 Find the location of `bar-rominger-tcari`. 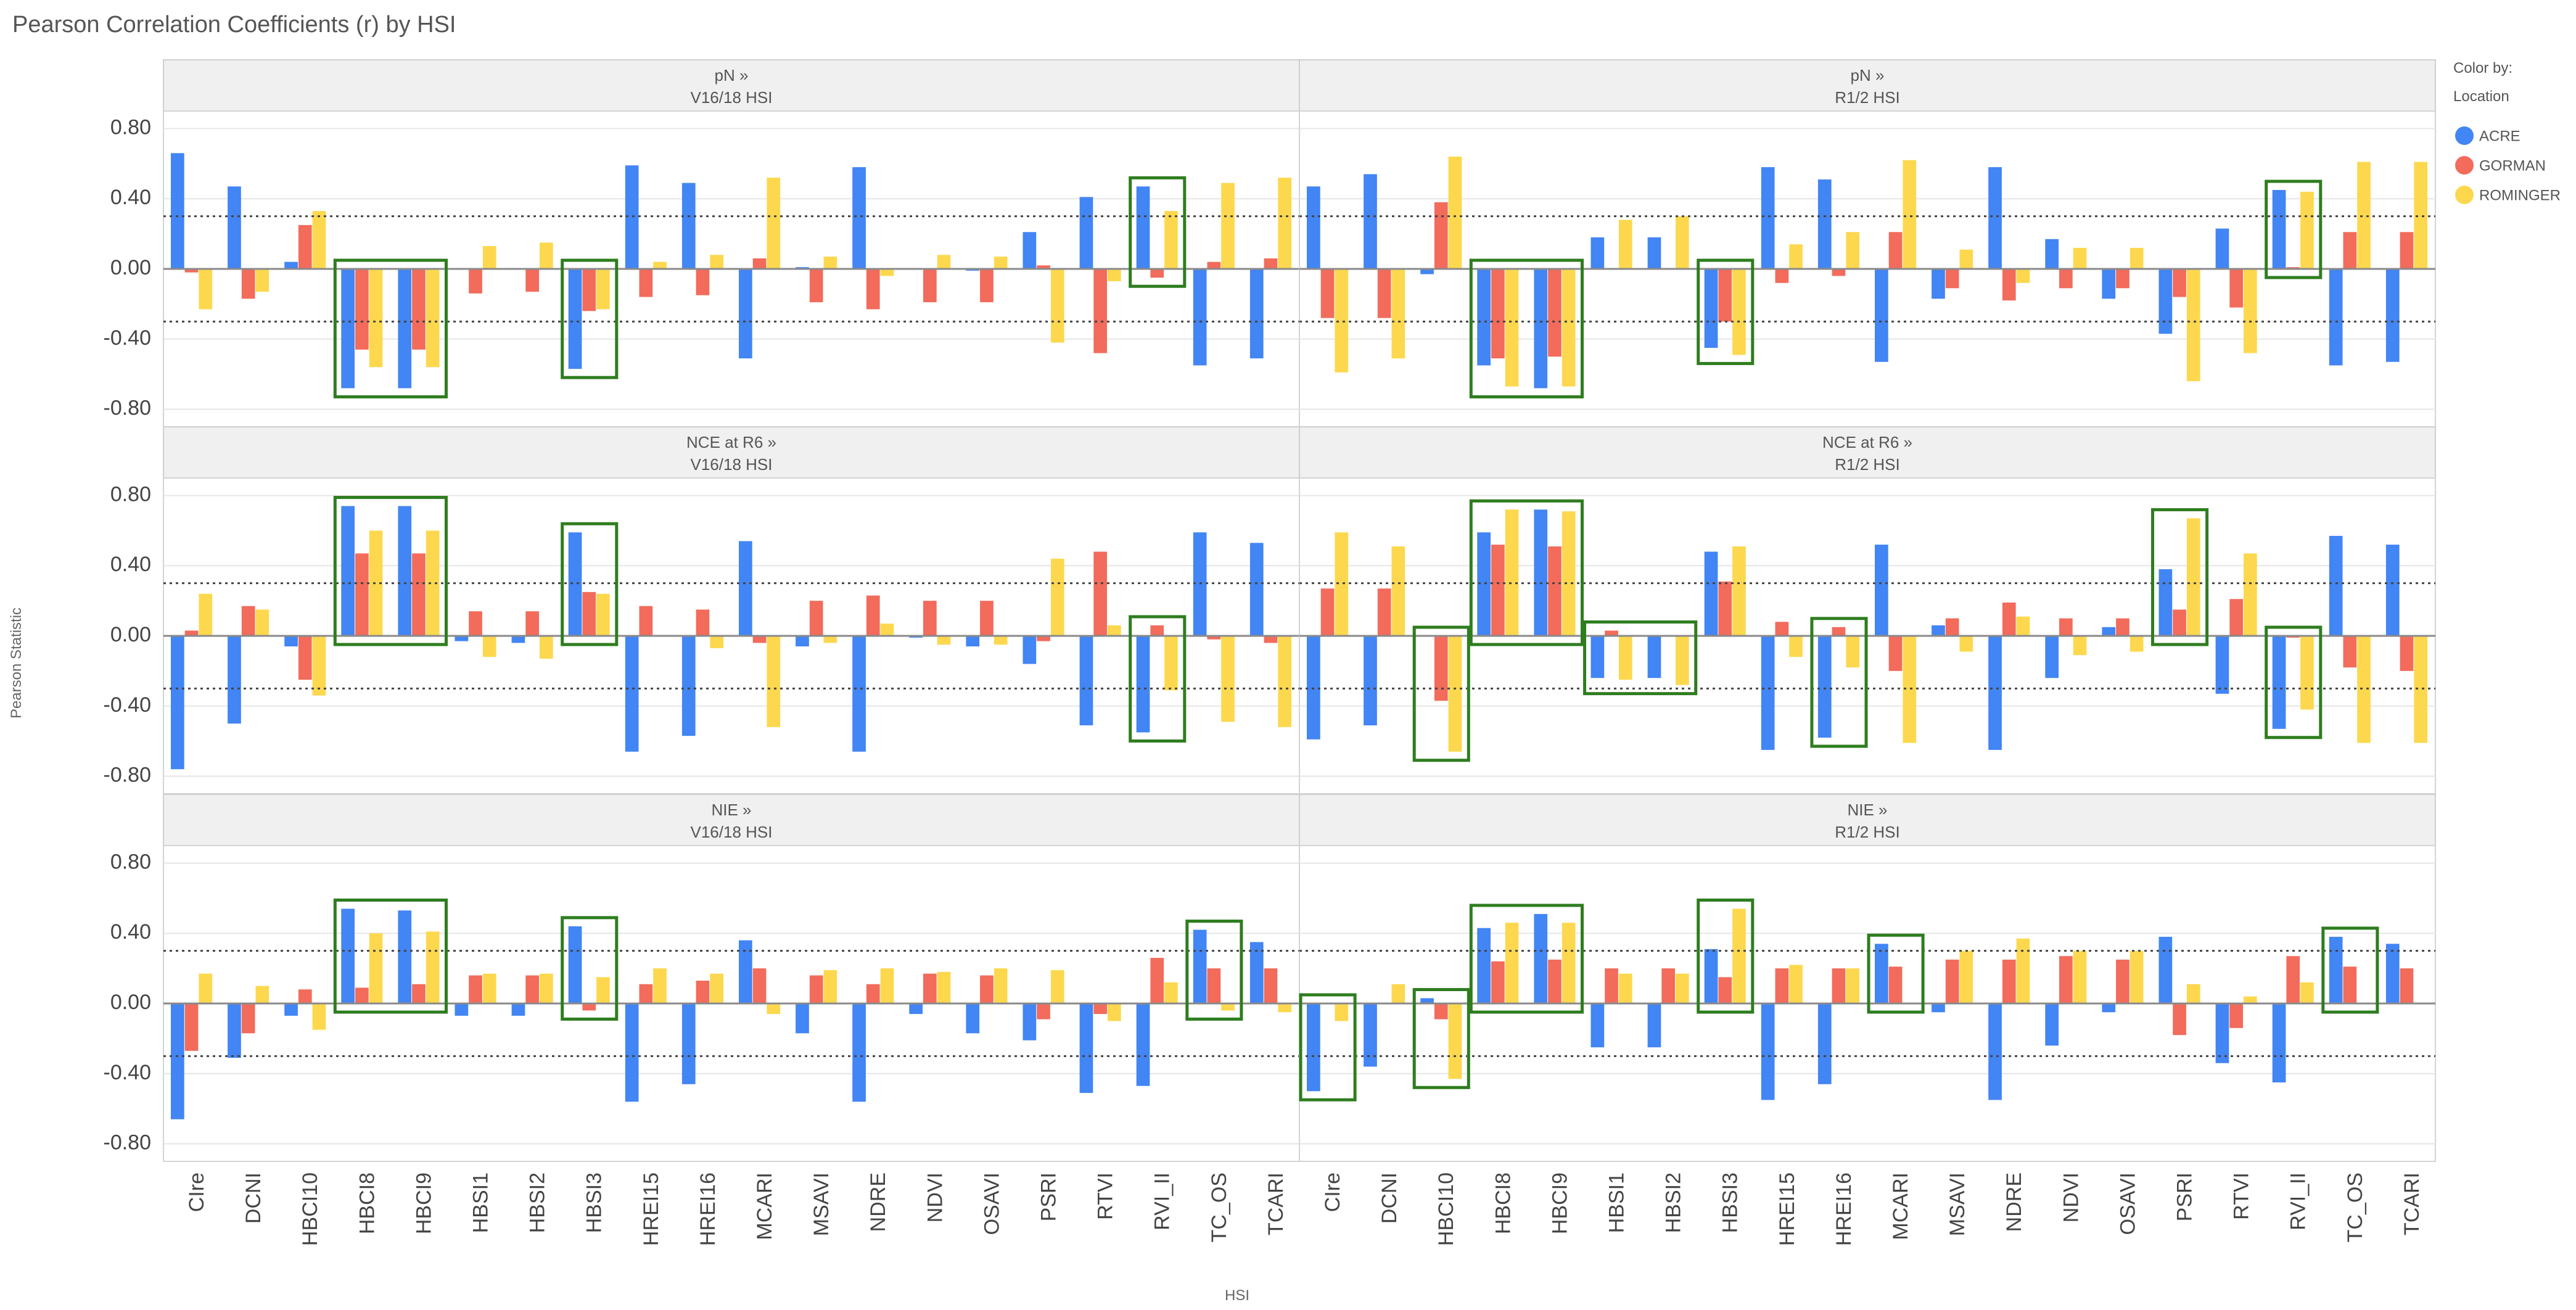

bar-rominger-tcari is located at coordinates (2420, 215).